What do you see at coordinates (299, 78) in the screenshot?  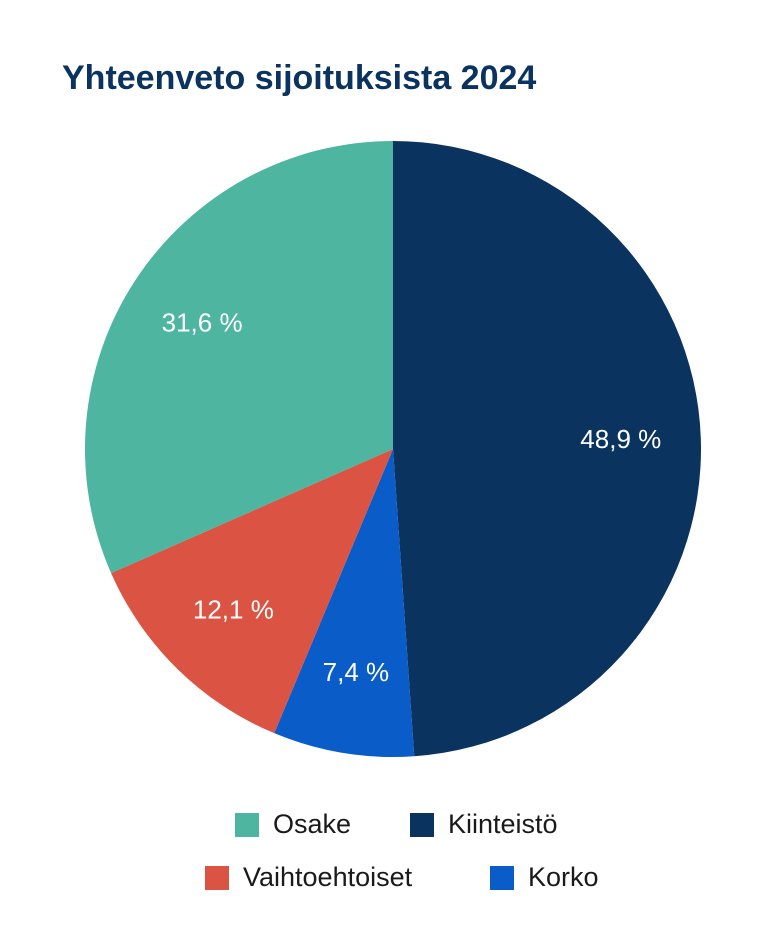 I see `chart-title: Yhteenveto sijoituksista 2024` at bounding box center [299, 78].